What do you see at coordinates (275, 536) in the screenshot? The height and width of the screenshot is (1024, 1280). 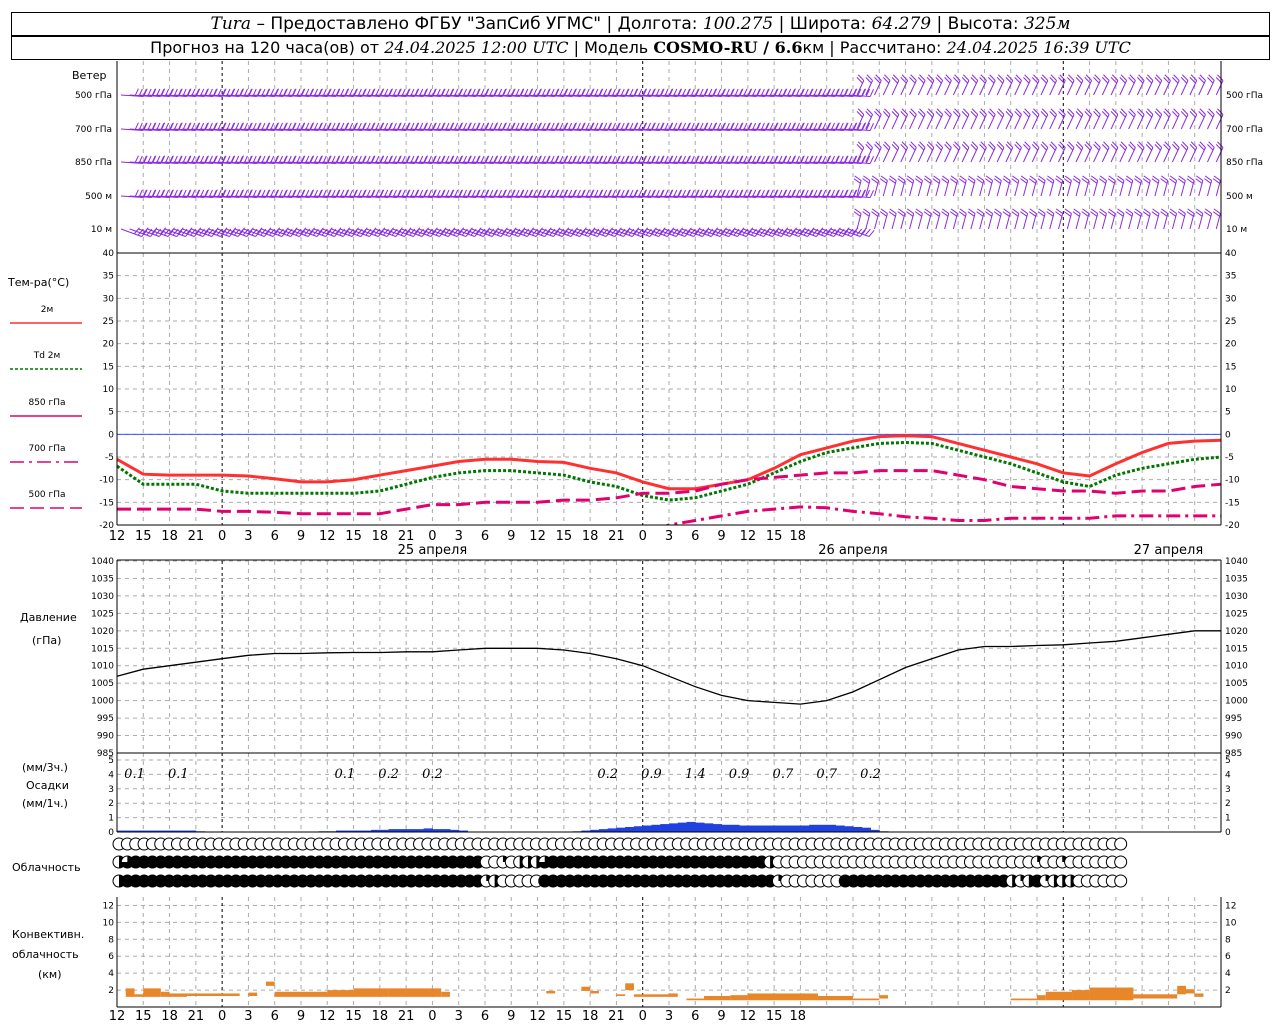 I see `x-tick-label: 6` at bounding box center [275, 536].